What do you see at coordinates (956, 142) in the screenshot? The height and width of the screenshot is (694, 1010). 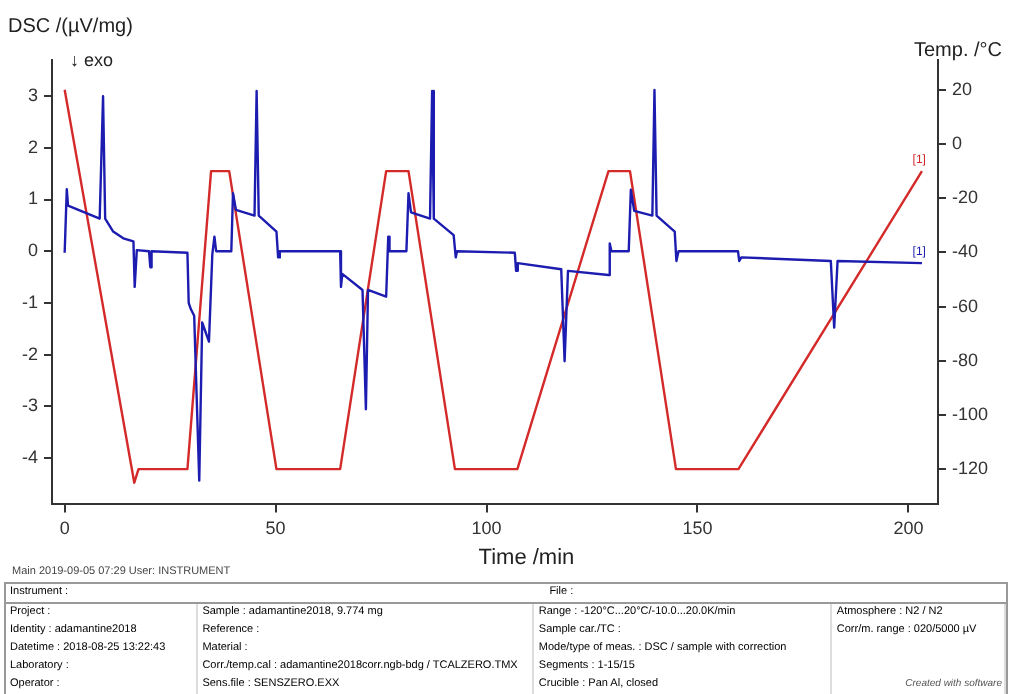 I see `y2-tick-label: 0` at bounding box center [956, 142].